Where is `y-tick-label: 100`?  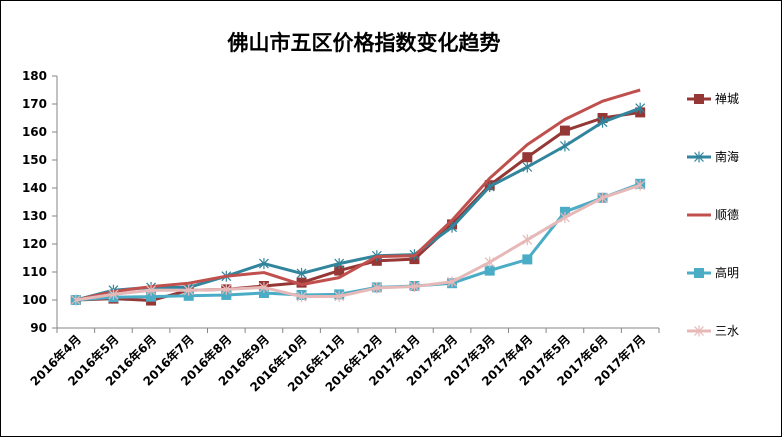 y-tick-label: 100 is located at coordinates (34, 300).